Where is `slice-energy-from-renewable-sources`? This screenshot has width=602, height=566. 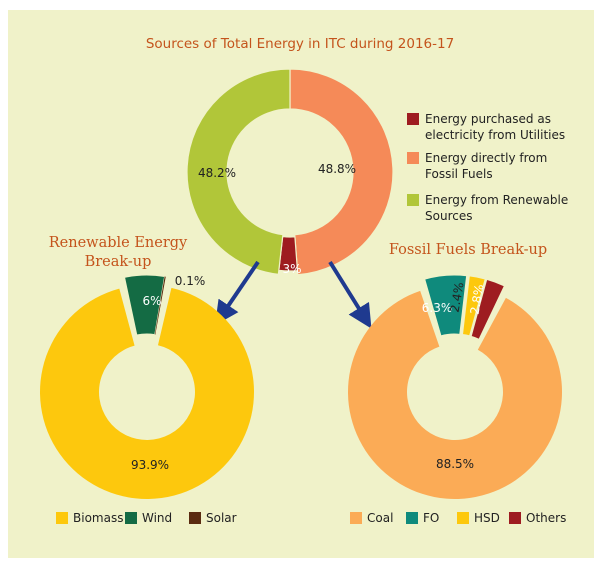 slice-energy-from-renewable-sources is located at coordinates (238, 172).